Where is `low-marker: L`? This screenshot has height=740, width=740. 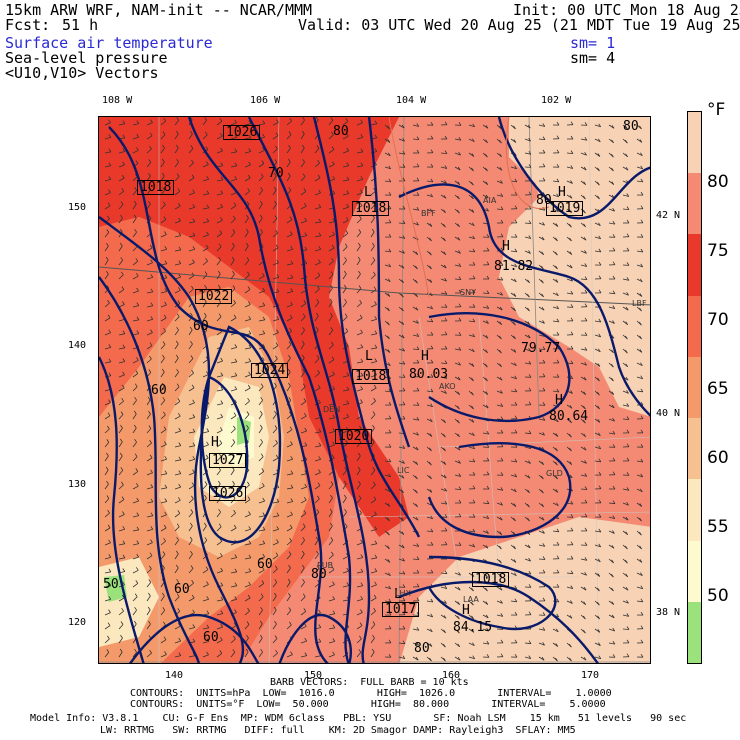 low-marker: L is located at coordinates (368, 192).